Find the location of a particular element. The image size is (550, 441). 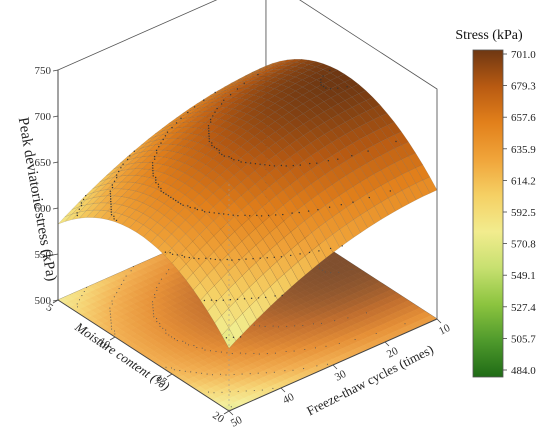

x-tick-label: 5 is located at coordinates (50, 307).